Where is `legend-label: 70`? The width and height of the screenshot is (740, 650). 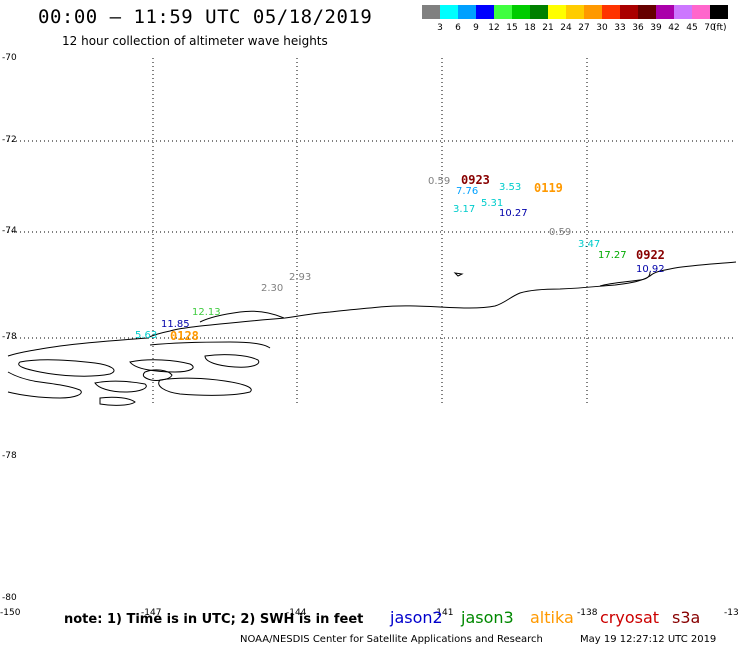 legend-label: 70 is located at coordinates (710, 28).